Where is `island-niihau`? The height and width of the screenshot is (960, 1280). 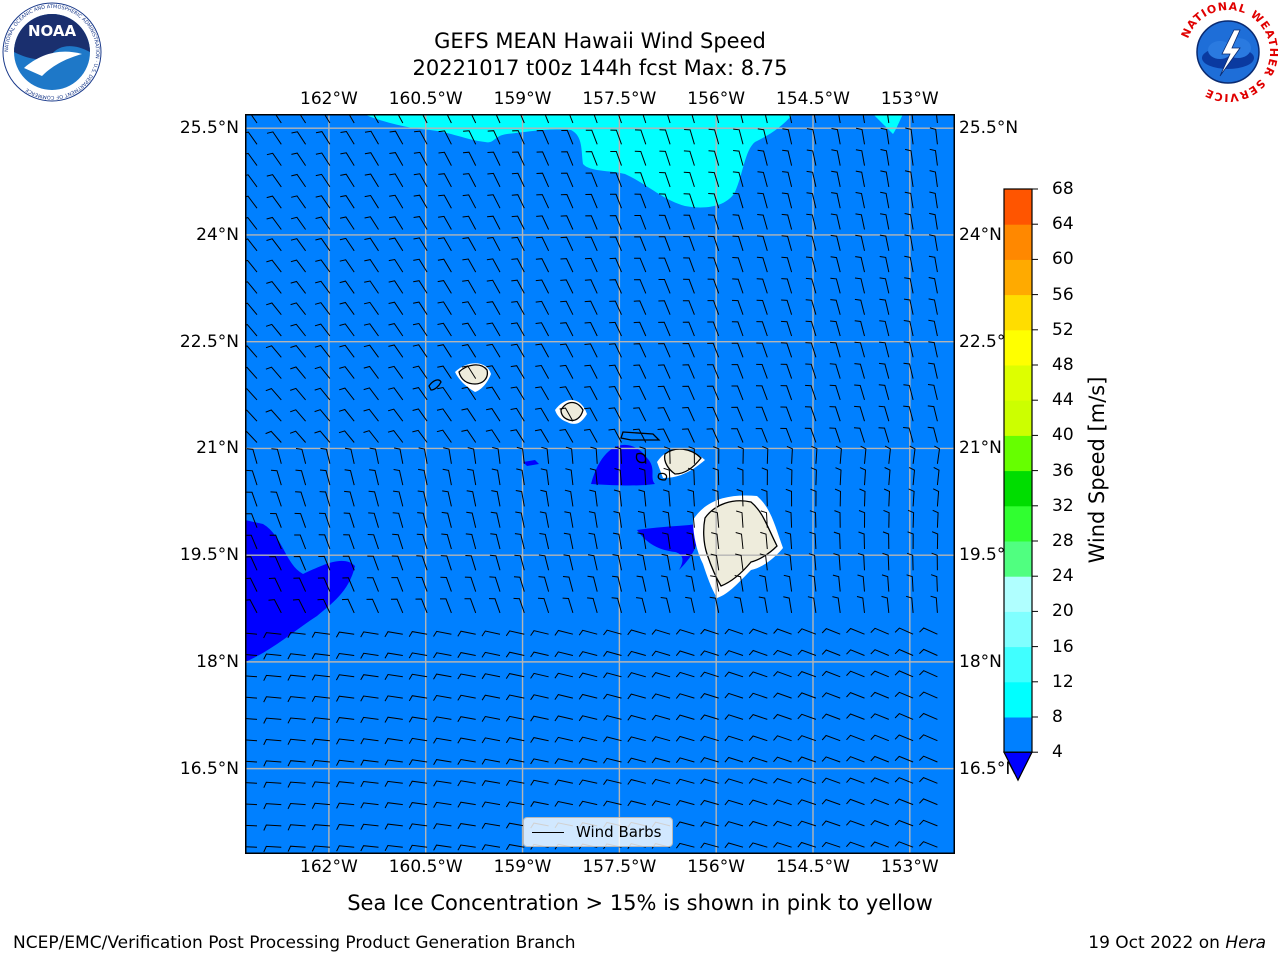 island-niihau is located at coordinates (435, 385).